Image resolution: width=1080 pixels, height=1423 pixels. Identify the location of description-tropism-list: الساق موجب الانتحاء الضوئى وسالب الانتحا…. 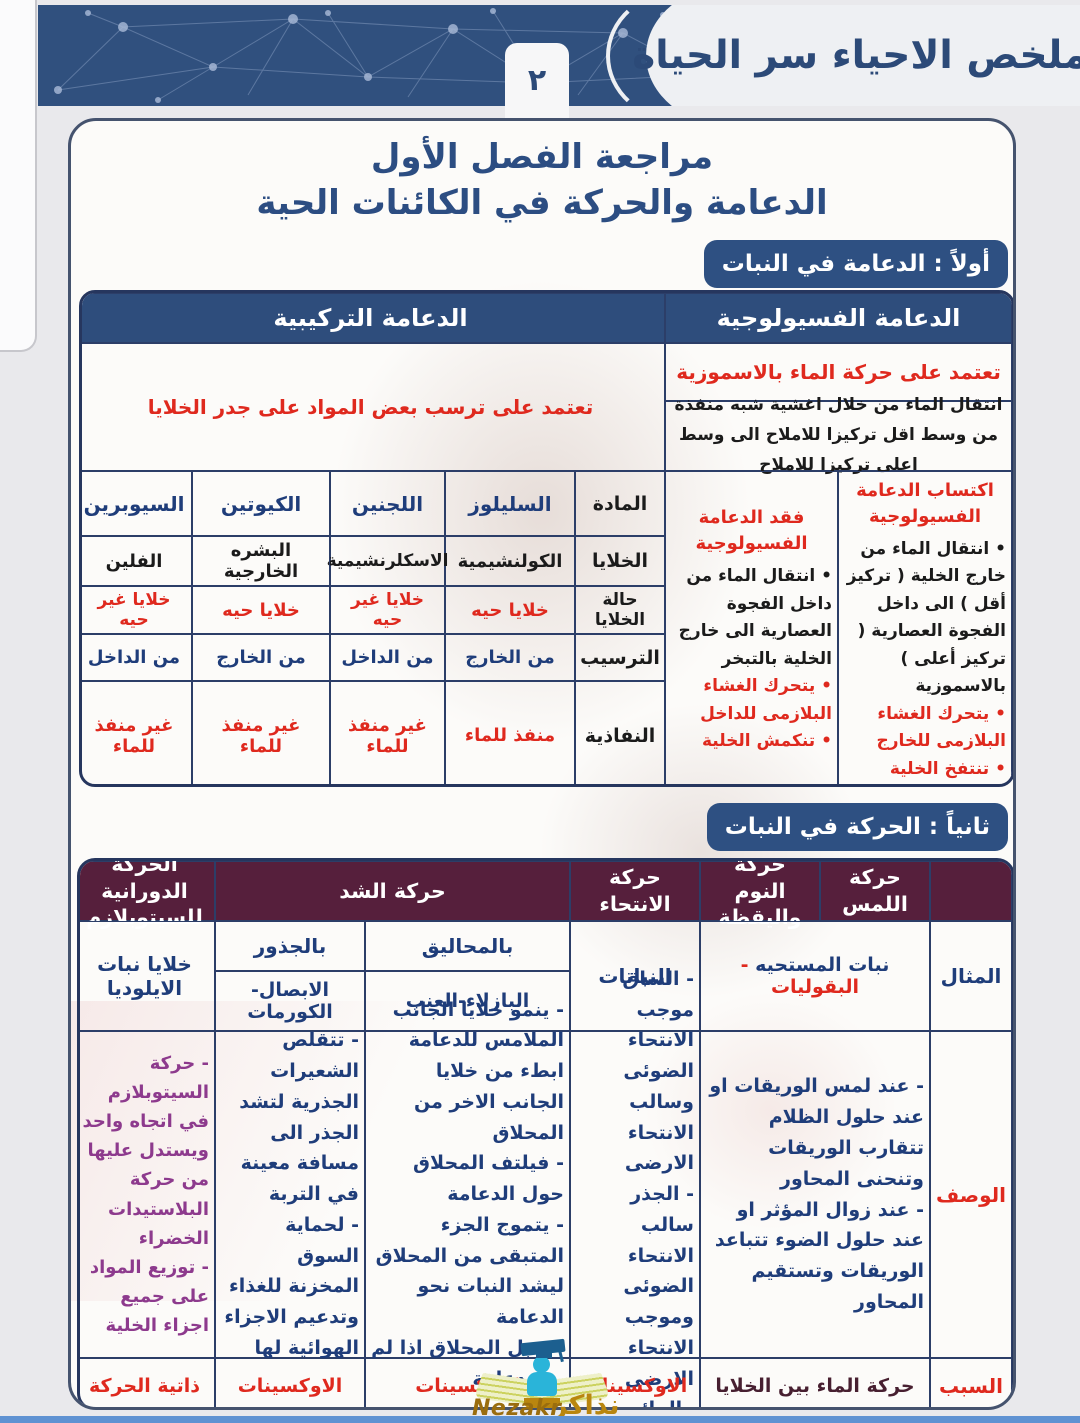
(635, 1185).